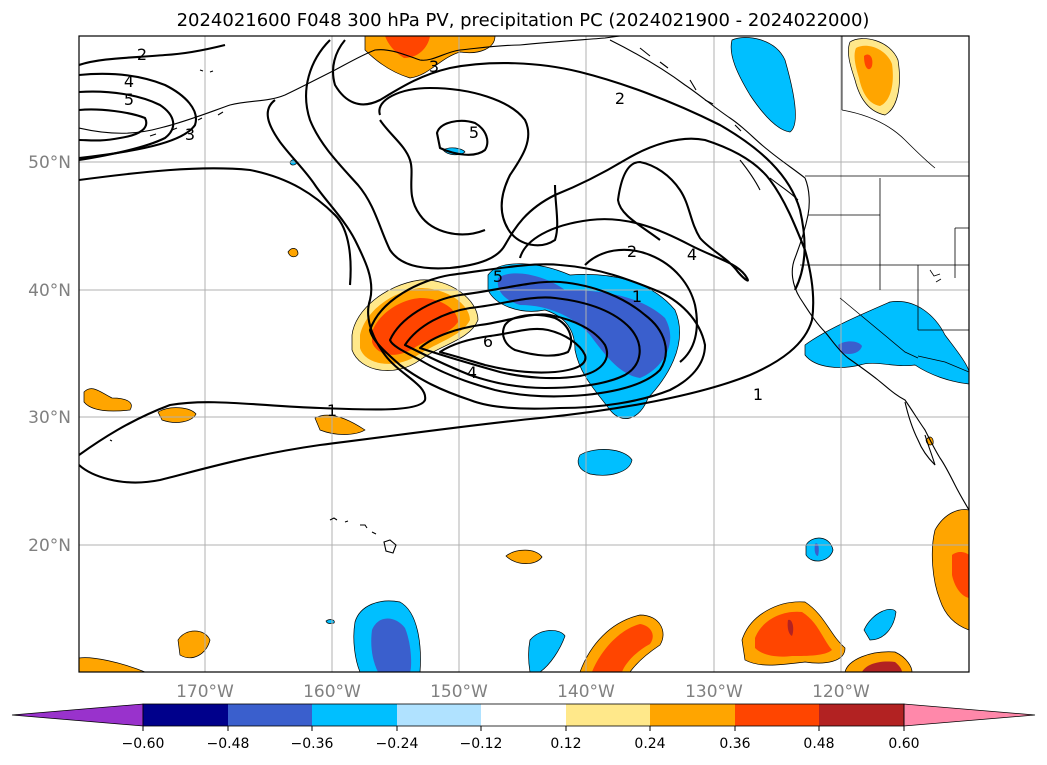 The height and width of the screenshot is (765, 1047). What do you see at coordinates (605, 462) in the screenshot?
I see `precip-negative-subtropical` at bounding box center [605, 462].